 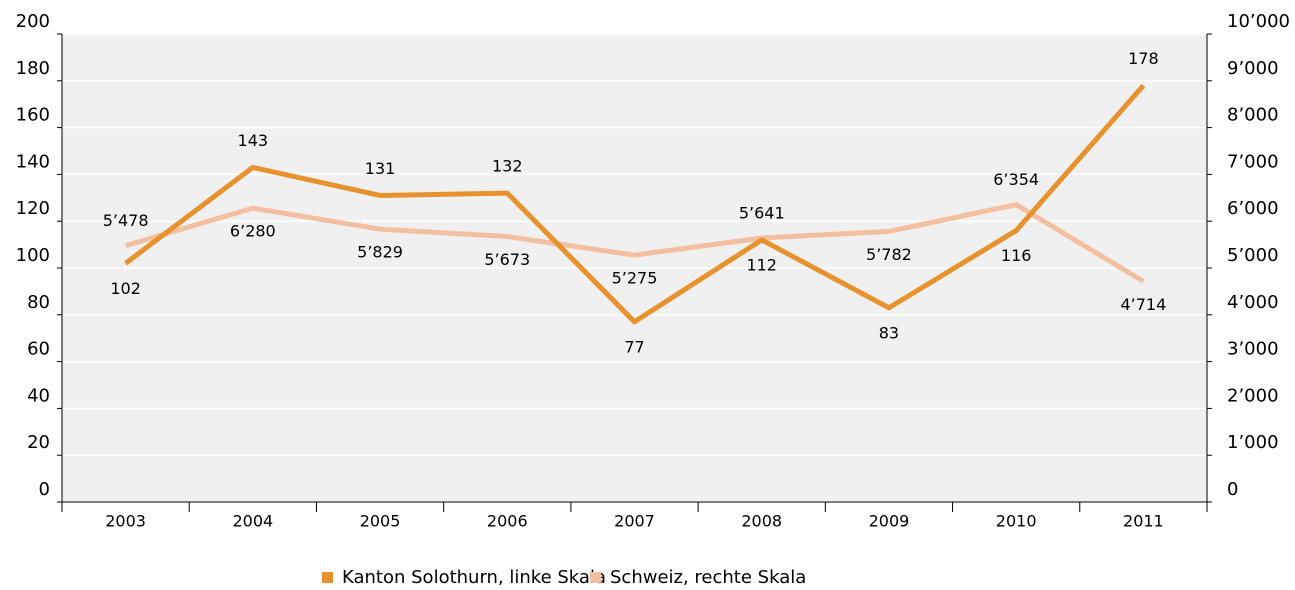 I want to click on legend-label: Schweiz, rechte Skala, so click(x=708, y=577).